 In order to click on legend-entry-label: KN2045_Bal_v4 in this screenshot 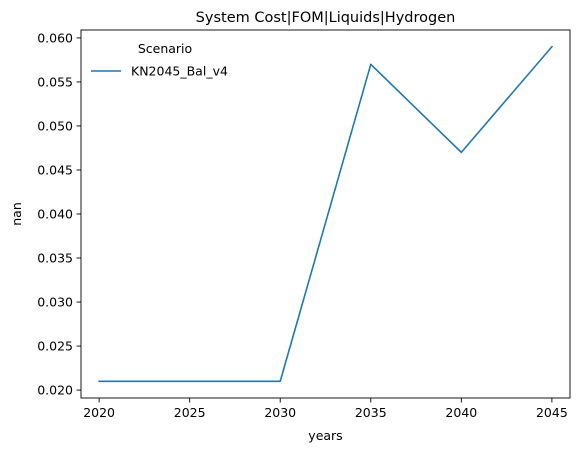, I will do `click(179, 71)`.